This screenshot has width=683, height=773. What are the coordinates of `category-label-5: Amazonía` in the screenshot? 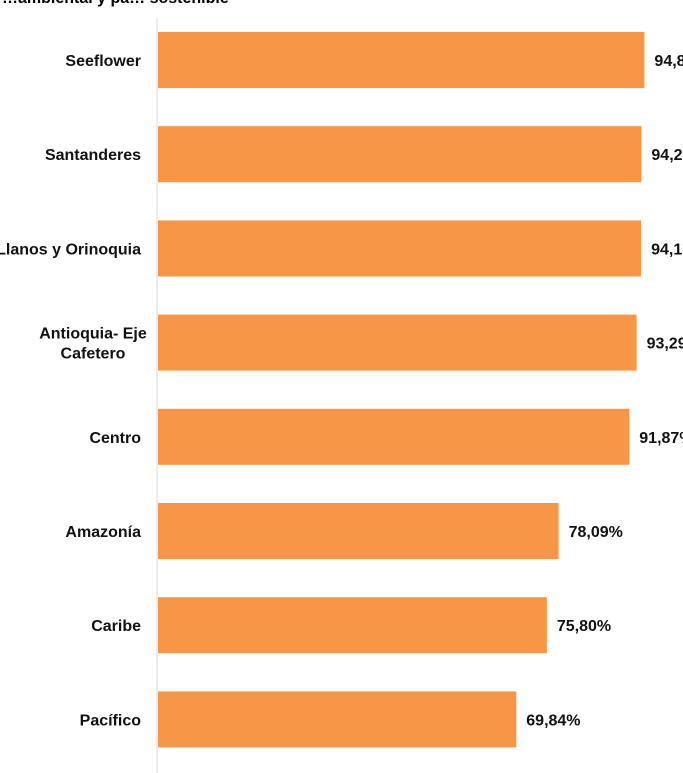 It's located at (103, 532).